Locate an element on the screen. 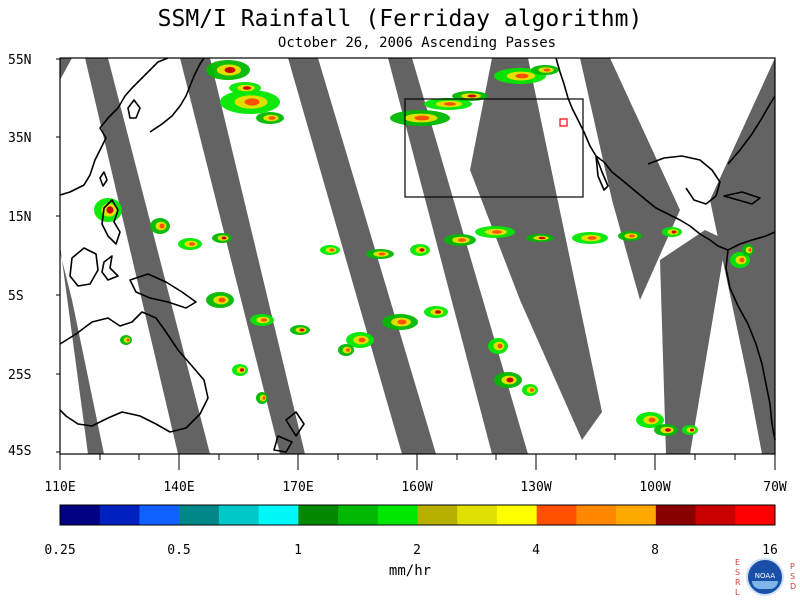 The image size is (800, 600). coastline-new-zealand is located at coordinates (289, 432).